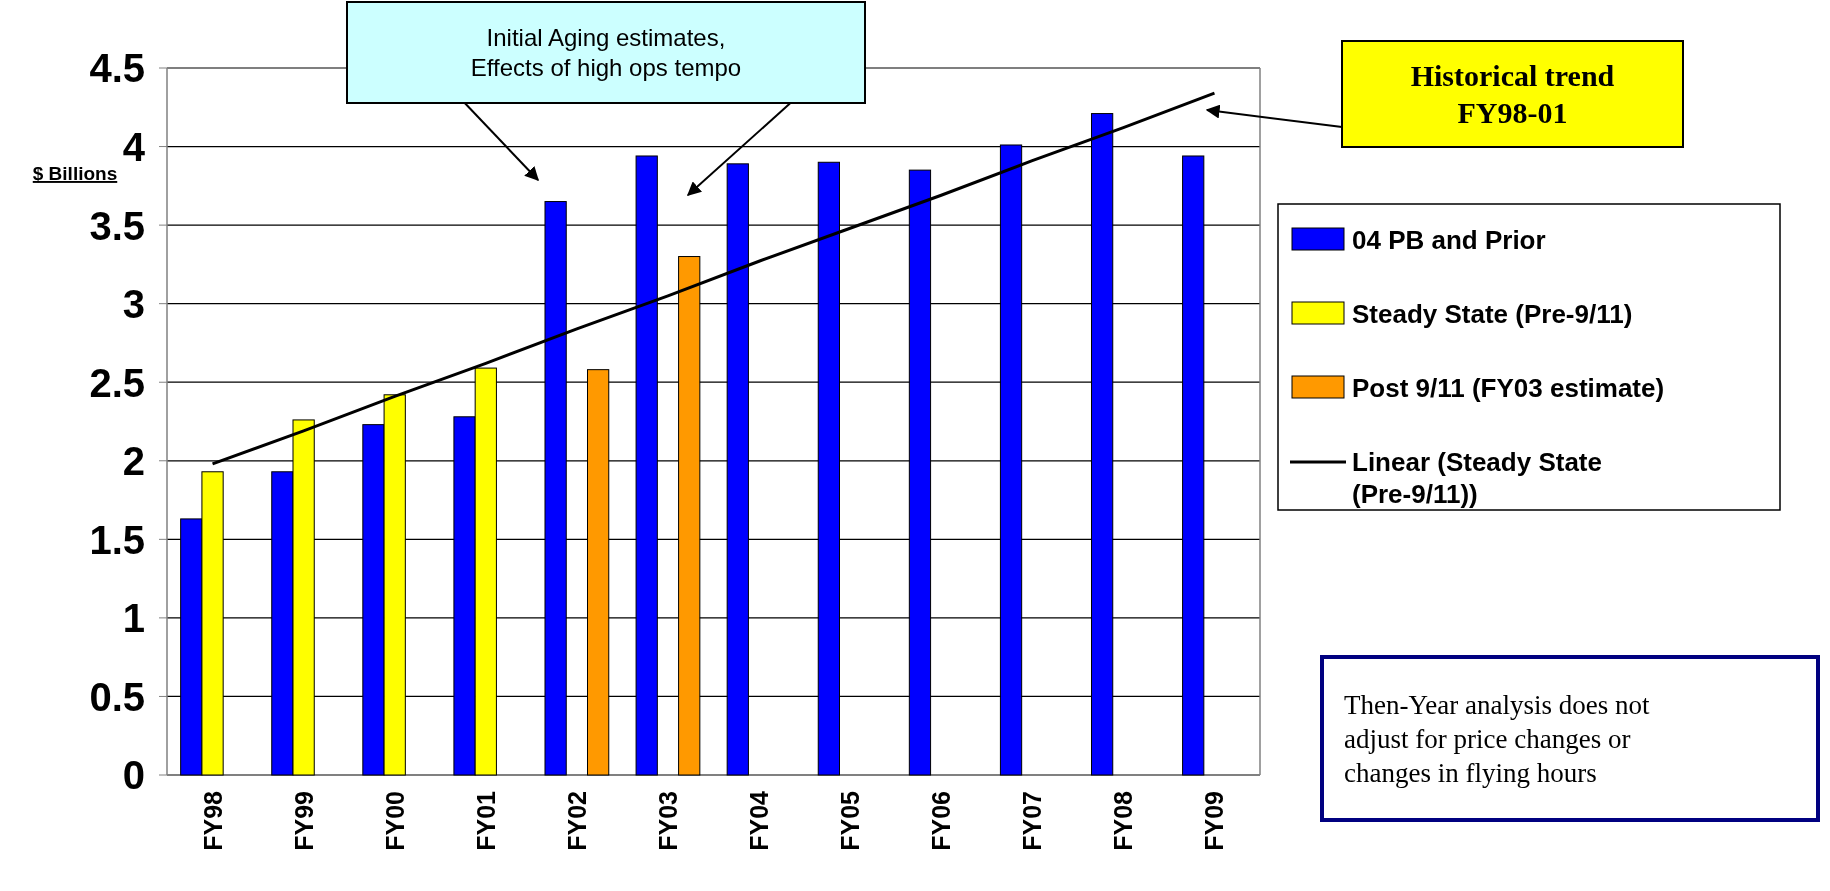  Describe the element at coordinates (1032, 821) in the screenshot. I see `x-tick-label: FY07` at that location.